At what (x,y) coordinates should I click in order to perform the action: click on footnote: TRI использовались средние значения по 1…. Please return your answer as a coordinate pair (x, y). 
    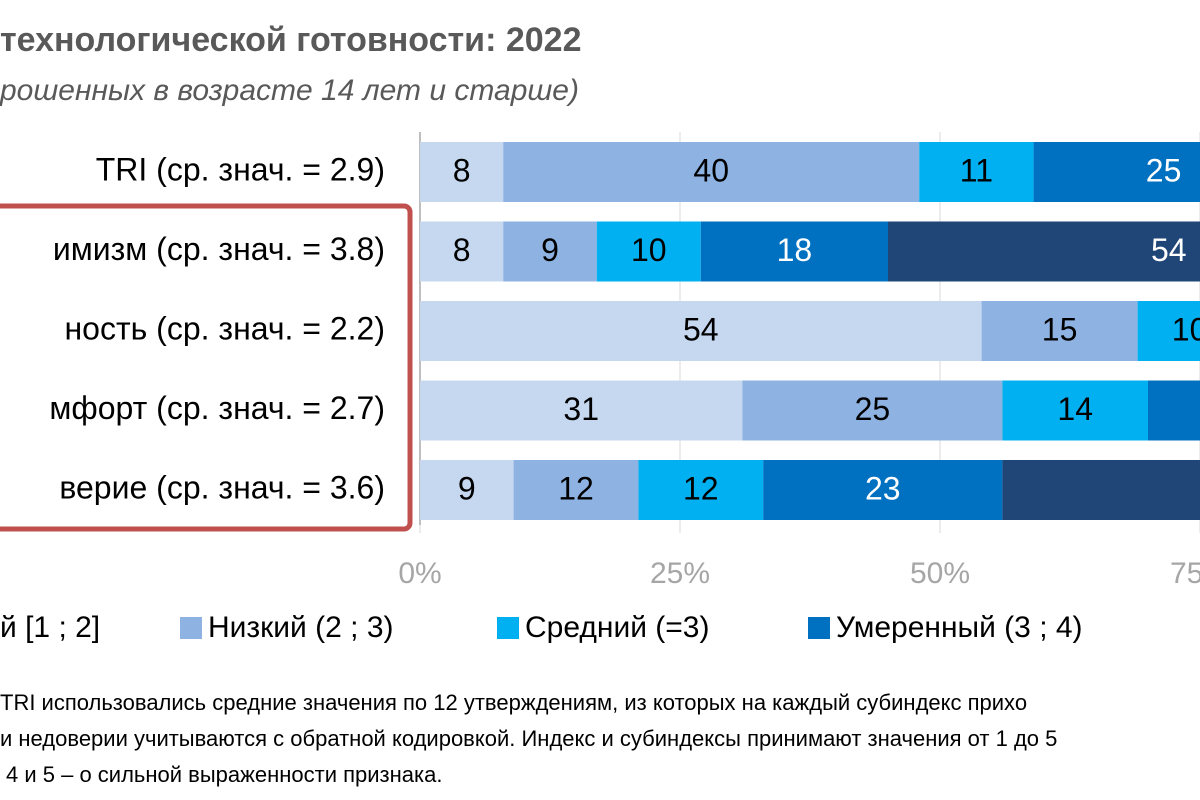
    Looking at the image, I should click on (513, 702).